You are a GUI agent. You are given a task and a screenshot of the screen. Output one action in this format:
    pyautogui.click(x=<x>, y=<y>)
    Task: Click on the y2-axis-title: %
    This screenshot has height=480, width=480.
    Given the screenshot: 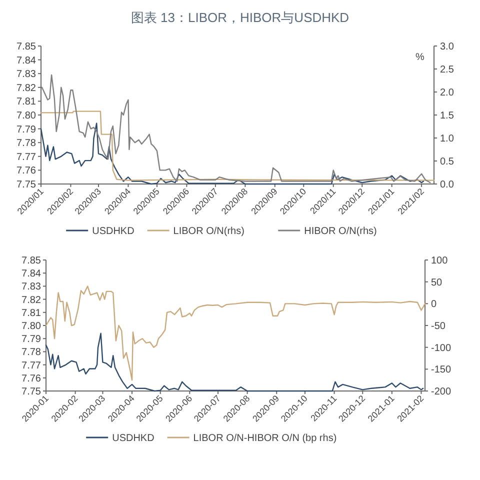 What is the action you would take?
    pyautogui.click(x=420, y=57)
    